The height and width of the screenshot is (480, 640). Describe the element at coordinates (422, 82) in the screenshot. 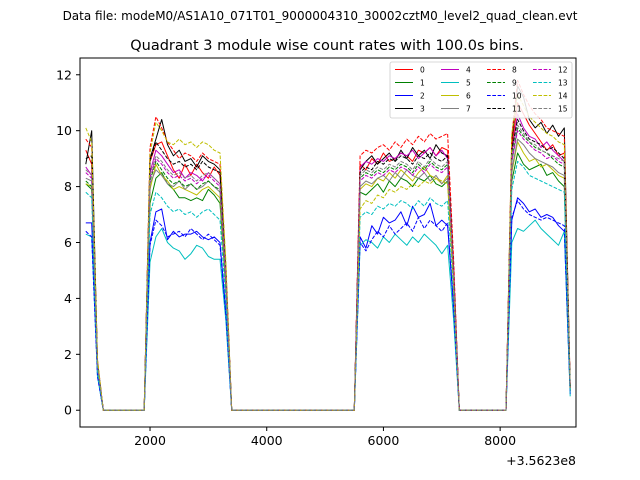

I see `legend-label-1: 1` at that location.